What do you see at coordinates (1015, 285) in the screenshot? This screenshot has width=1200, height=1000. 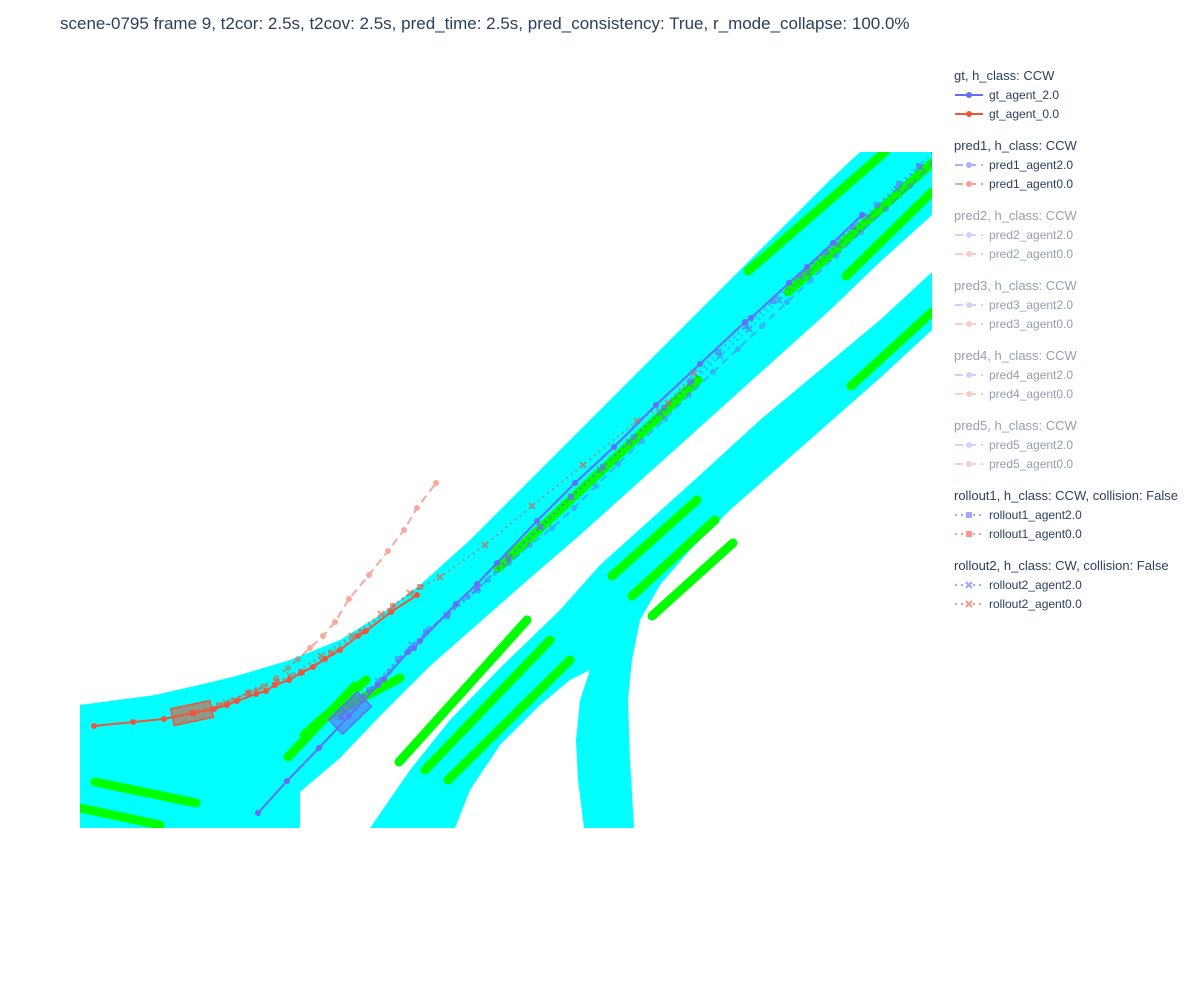 I see `legend-group-title: pred3, h_class: CCW` at bounding box center [1015, 285].